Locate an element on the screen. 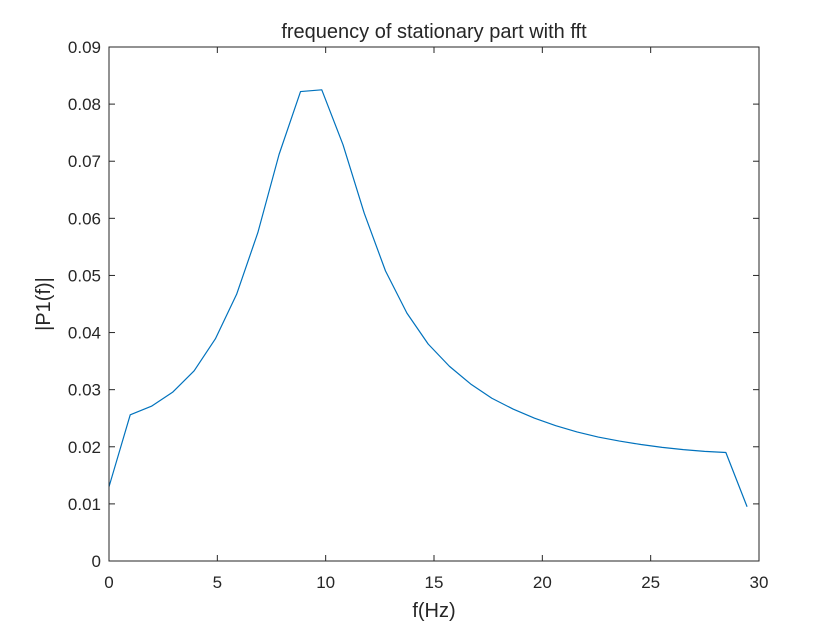  y-axis-label: |P1(f)| is located at coordinates (44, 304).